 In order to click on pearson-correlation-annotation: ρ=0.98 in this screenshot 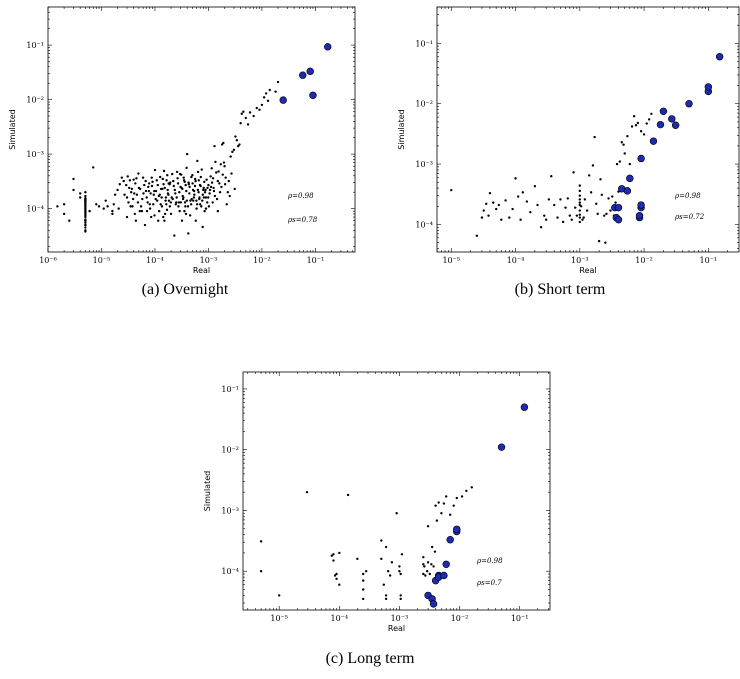, I will do `click(489, 561)`.